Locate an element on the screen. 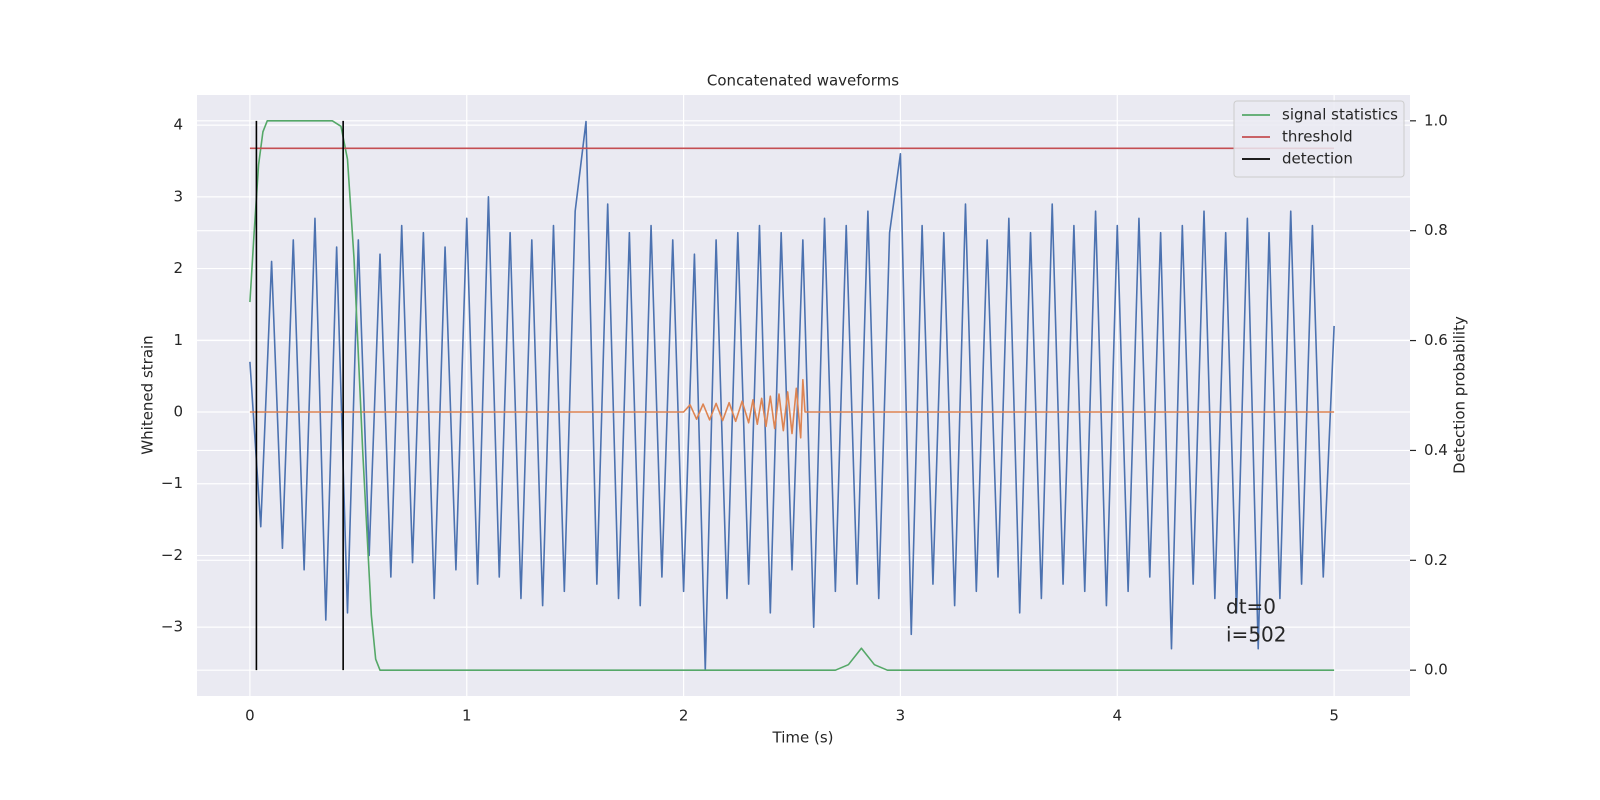 The width and height of the screenshot is (1600, 800). y-tick-label: 3 is located at coordinates (178, 196).